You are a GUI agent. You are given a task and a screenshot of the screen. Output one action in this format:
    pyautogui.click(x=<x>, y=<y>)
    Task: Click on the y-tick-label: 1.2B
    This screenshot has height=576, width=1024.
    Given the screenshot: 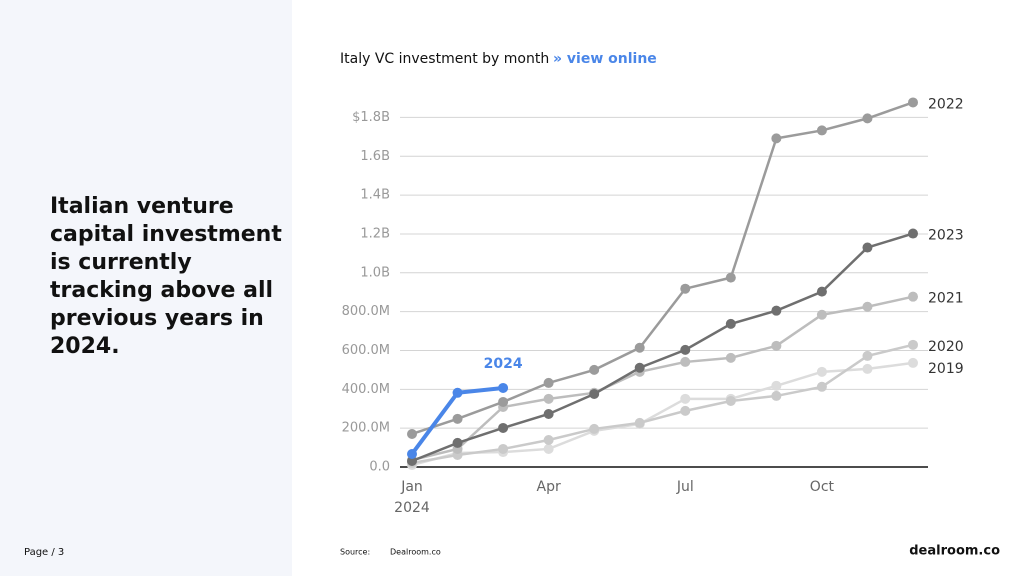 What is the action you would take?
    pyautogui.click(x=375, y=233)
    